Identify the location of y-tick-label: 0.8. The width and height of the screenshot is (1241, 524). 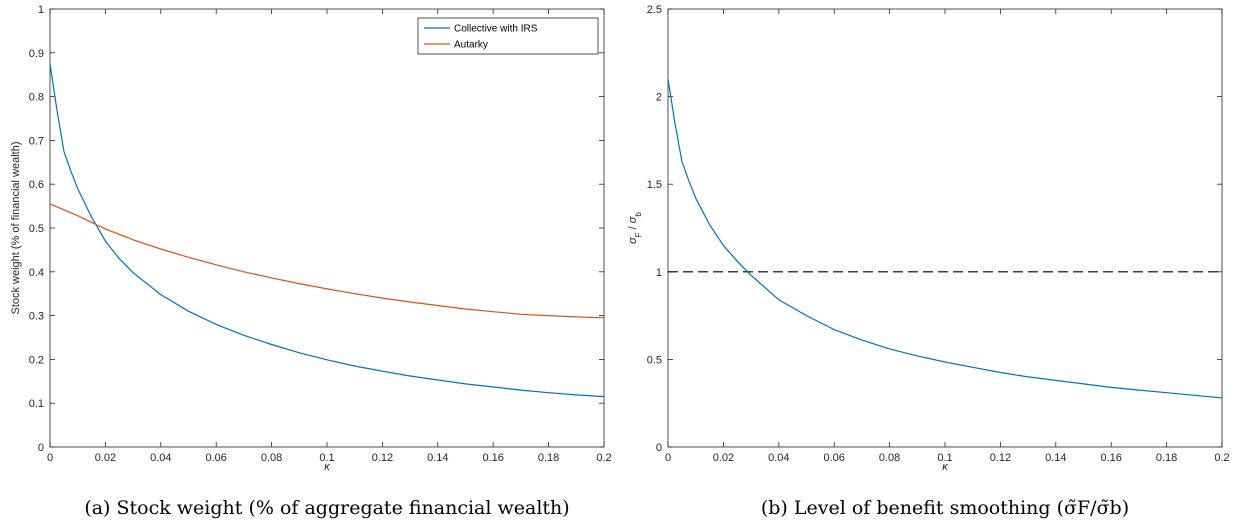
(36, 98).